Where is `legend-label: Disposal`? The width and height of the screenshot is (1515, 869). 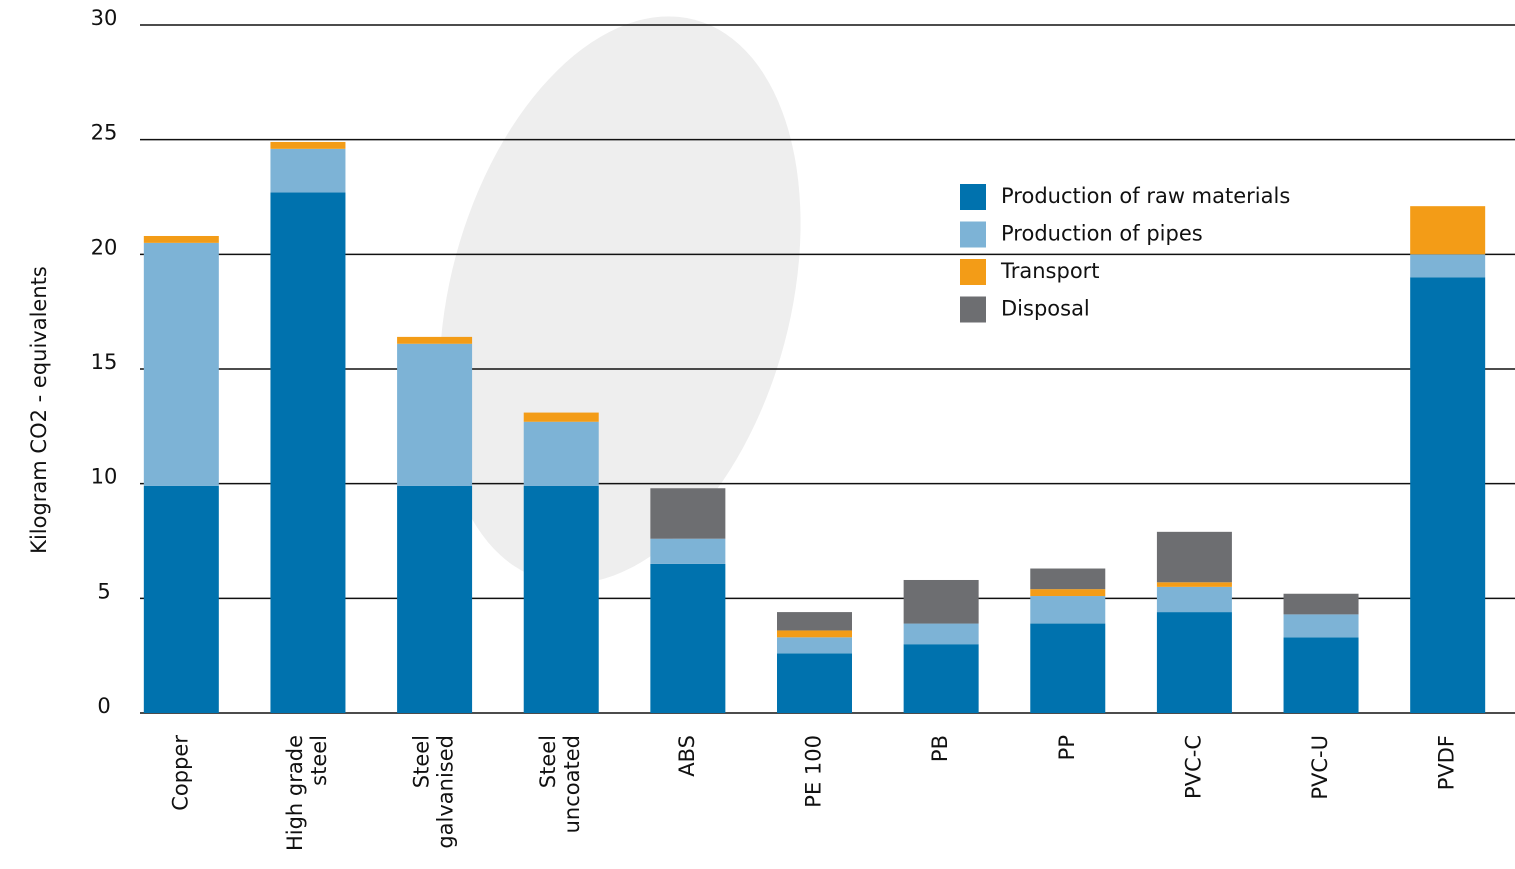
legend-label: Disposal is located at coordinates (1045, 309).